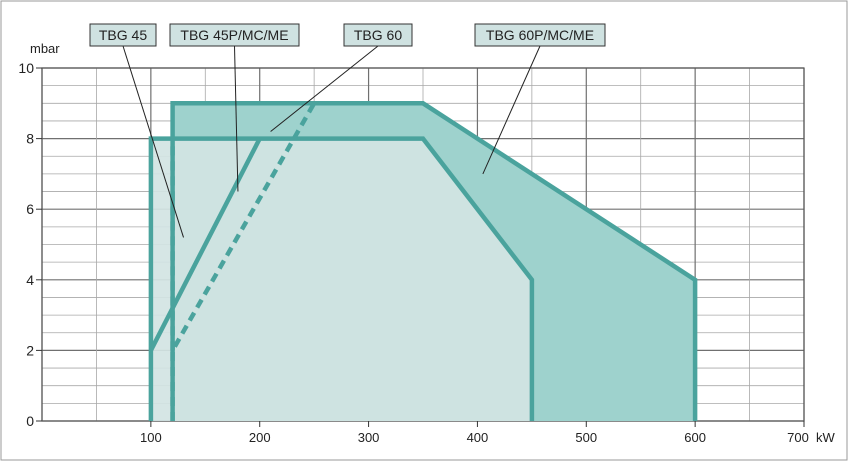 This screenshot has height=466, width=848. I want to click on y-tick-label: 8, so click(30, 139).